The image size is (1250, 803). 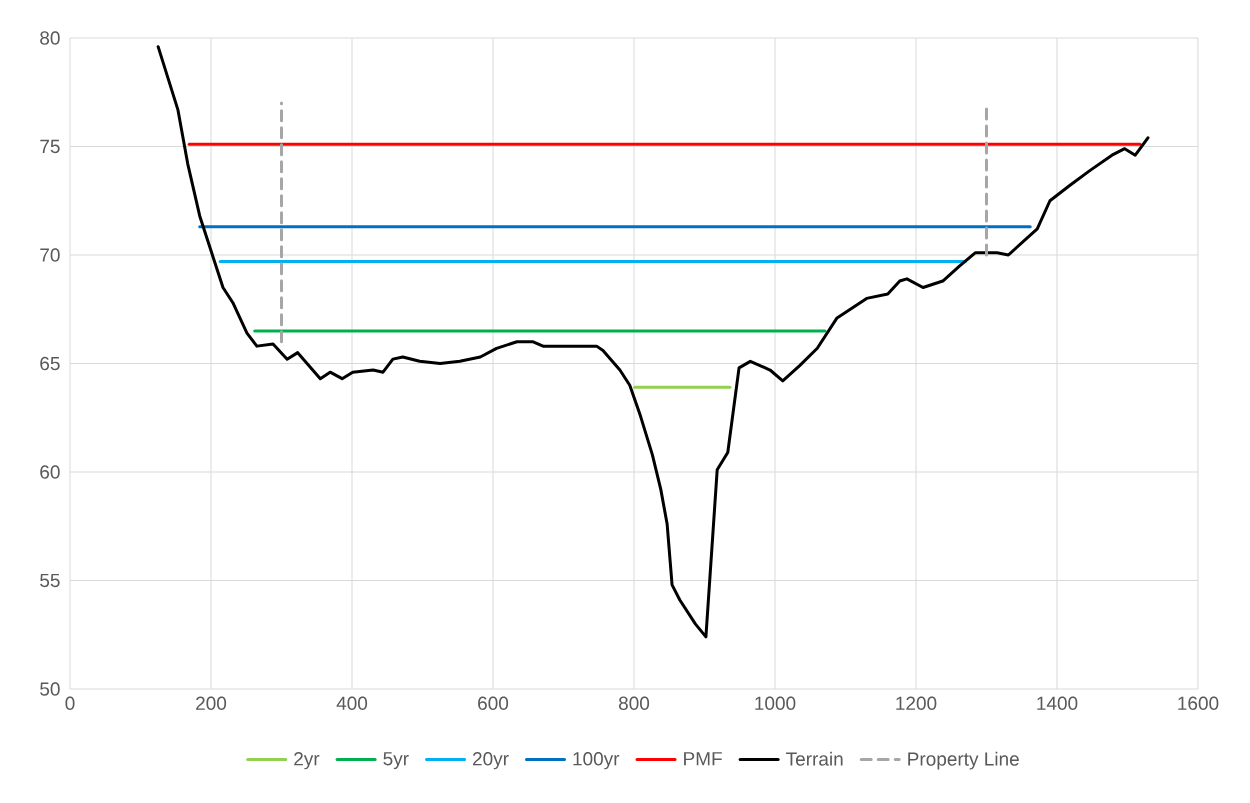 I want to click on x-tick-label: 800, so click(x=634, y=703).